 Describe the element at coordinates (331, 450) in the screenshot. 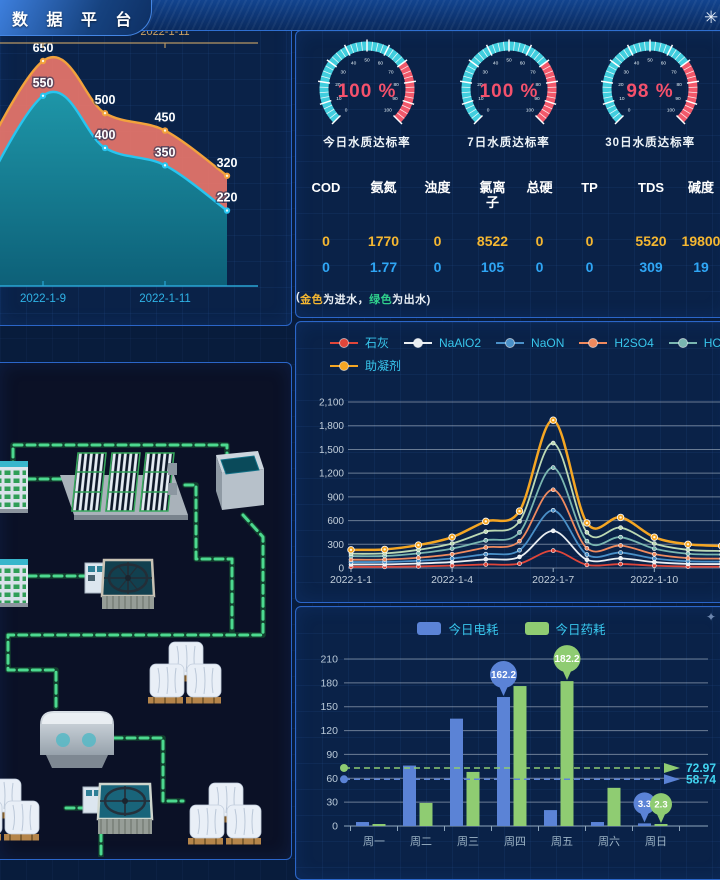

I see `svg-text: 1,500` at that location.